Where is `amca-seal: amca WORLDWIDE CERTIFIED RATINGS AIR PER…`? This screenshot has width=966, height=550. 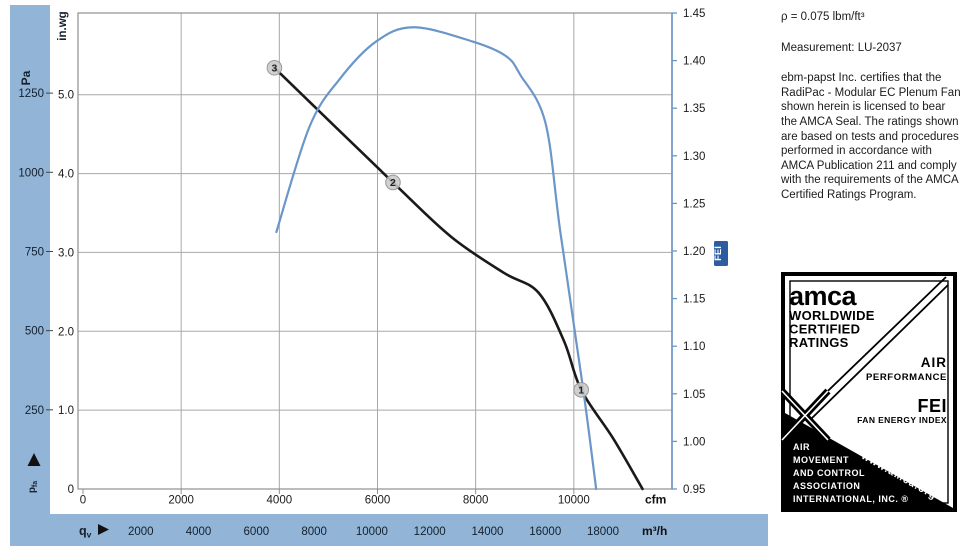
amca-seal: amca WORLDWIDE CERTIFIED RATINGS AIR PER… is located at coordinates (869, 392).